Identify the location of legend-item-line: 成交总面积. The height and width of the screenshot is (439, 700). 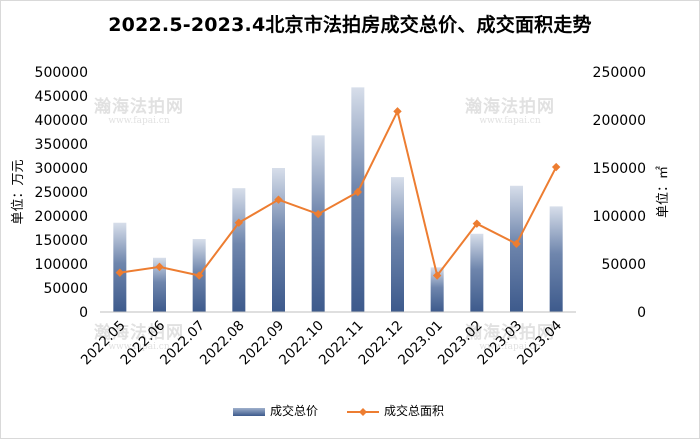
(395, 410).